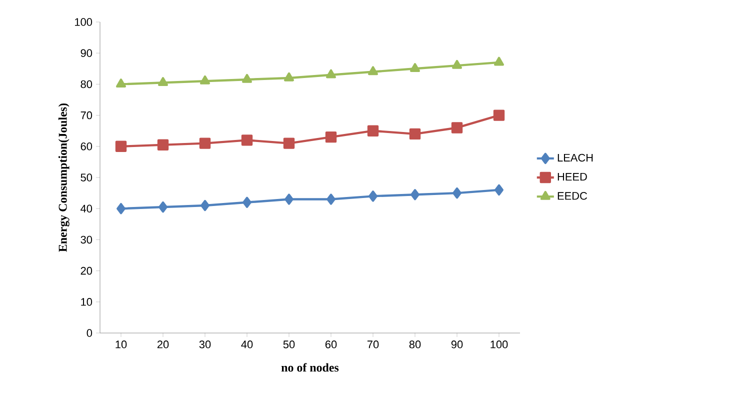 The width and height of the screenshot is (744, 409). I want to click on y-tick-label: 0, so click(89, 333).